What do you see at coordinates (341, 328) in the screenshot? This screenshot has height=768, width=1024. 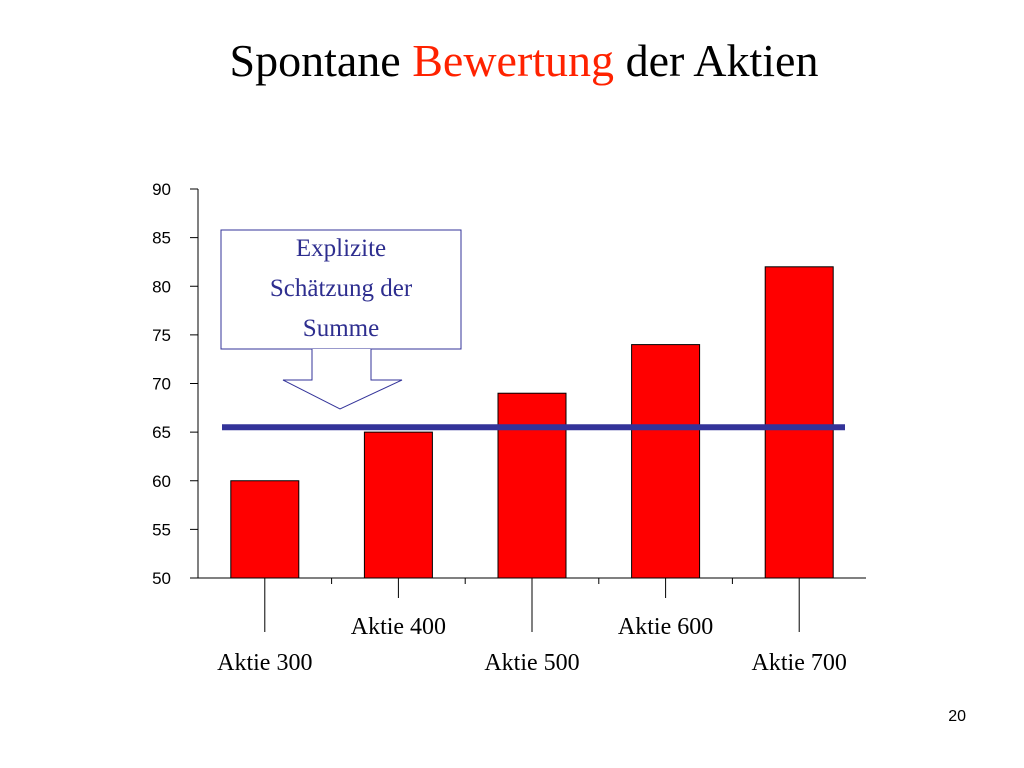 I see `callout-text-line: Summe` at bounding box center [341, 328].